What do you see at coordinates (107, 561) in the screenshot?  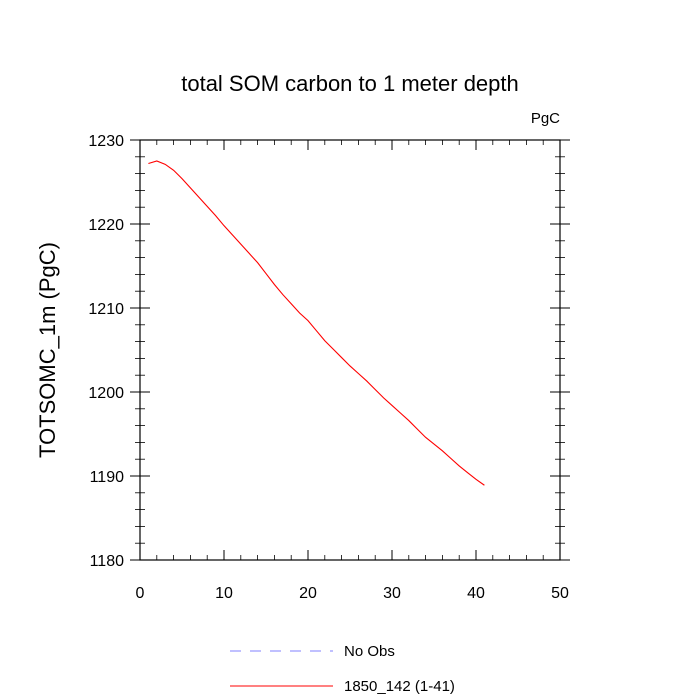 I see `y-tick-label: 1180` at bounding box center [107, 561].